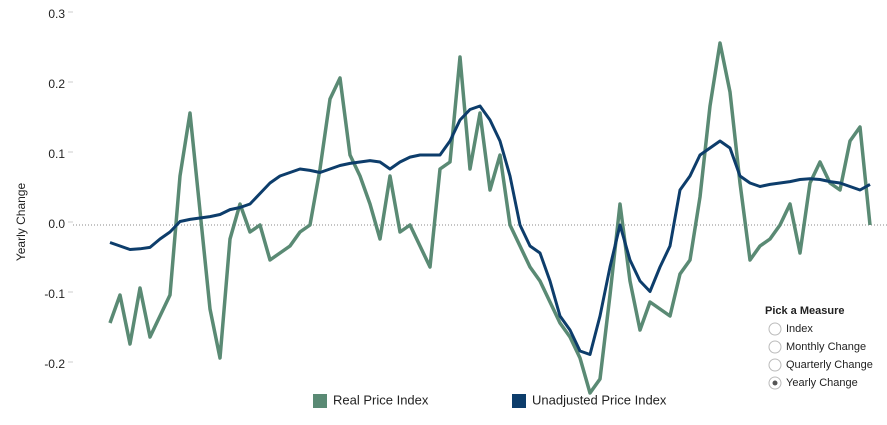  I want to click on radio-label: Index, so click(799, 329).